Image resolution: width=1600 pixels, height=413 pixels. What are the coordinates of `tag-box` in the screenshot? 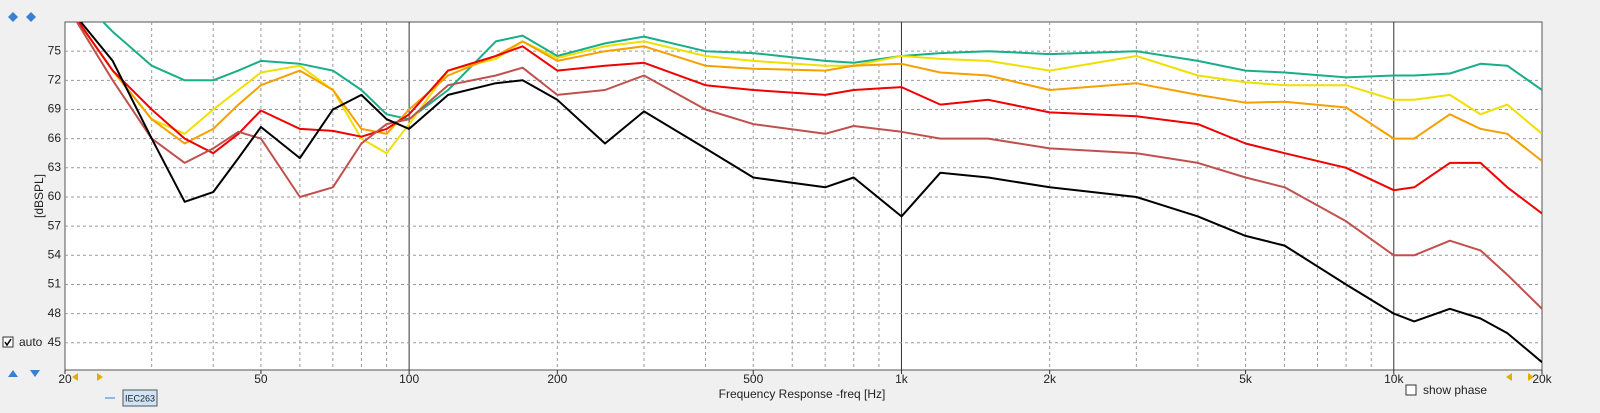 It's located at (140, 398).